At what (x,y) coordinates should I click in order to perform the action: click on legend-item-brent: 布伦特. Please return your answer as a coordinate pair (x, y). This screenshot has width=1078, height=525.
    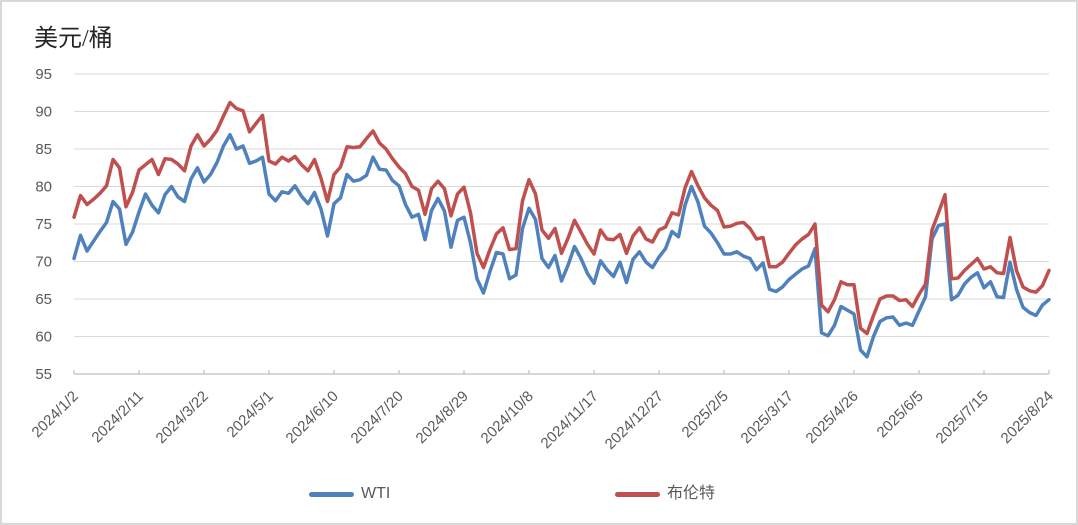
    Looking at the image, I should click on (665, 494).